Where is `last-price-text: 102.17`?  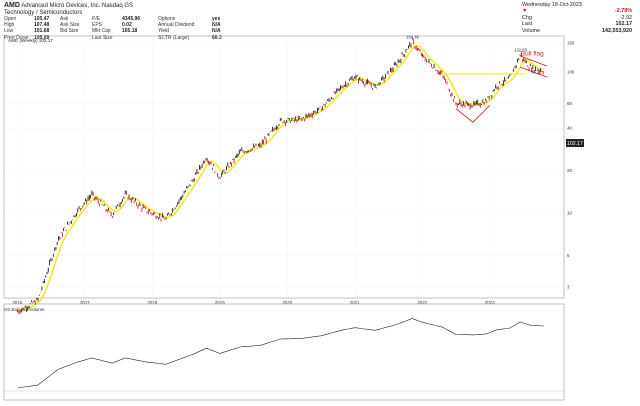 last-price-text: 102.17 is located at coordinates (575, 144).